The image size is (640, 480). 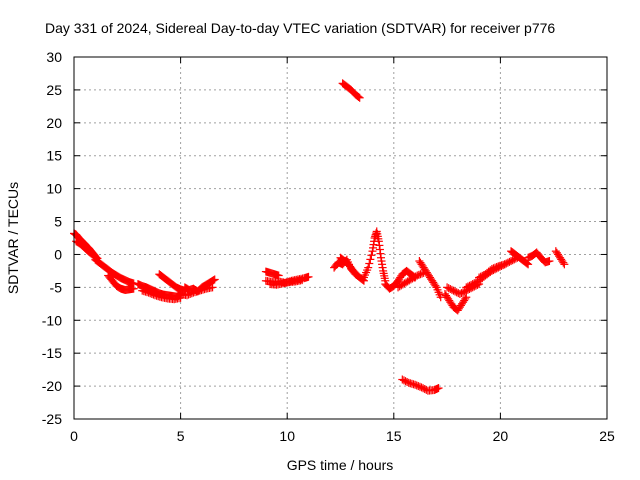 What do you see at coordinates (52, 320) in the screenshot?
I see `y-tick-label: -10` at bounding box center [52, 320].